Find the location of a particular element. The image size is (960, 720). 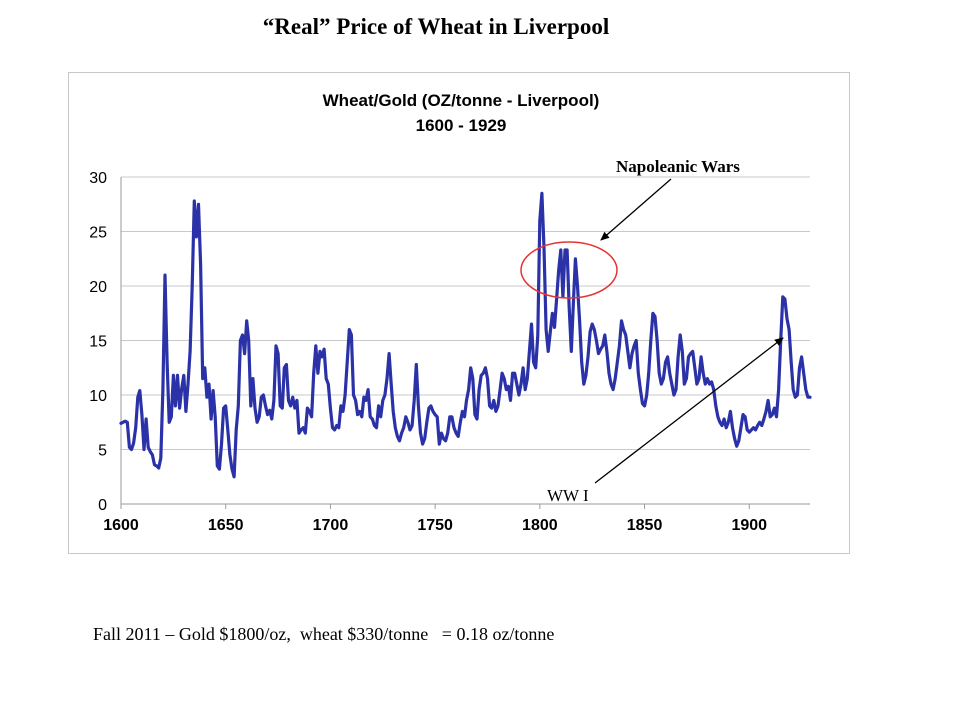

x-tick-label: 1850 is located at coordinates (645, 525).